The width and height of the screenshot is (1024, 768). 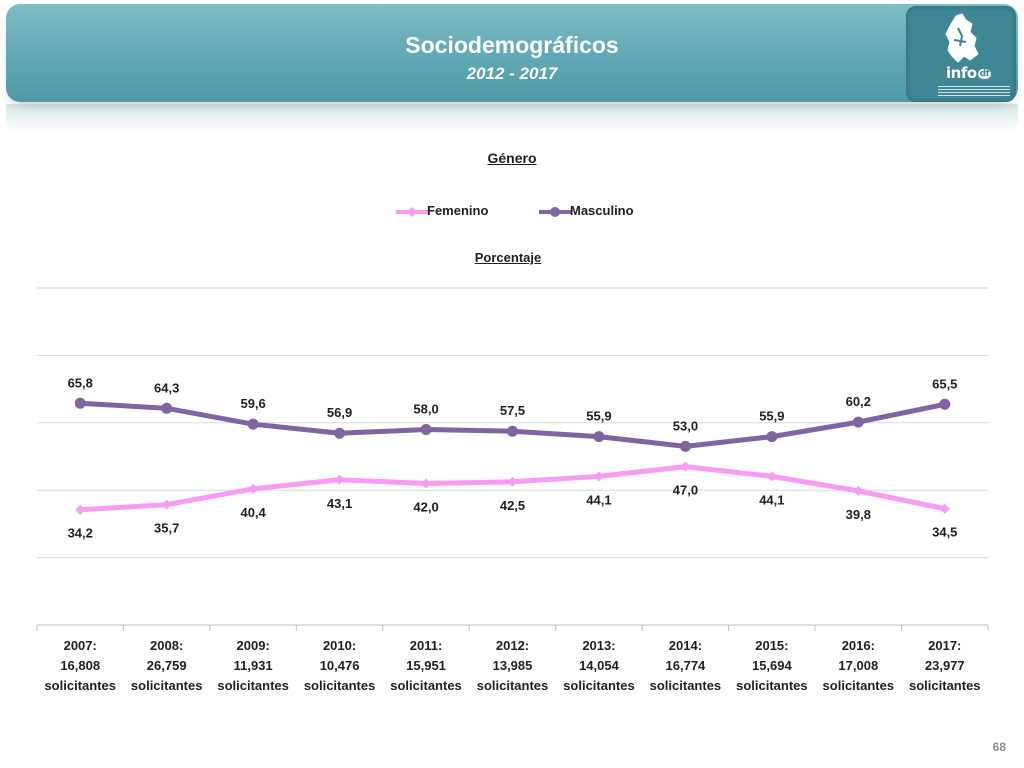 I want to click on data-label-femenino: 42,5, so click(x=512, y=505).